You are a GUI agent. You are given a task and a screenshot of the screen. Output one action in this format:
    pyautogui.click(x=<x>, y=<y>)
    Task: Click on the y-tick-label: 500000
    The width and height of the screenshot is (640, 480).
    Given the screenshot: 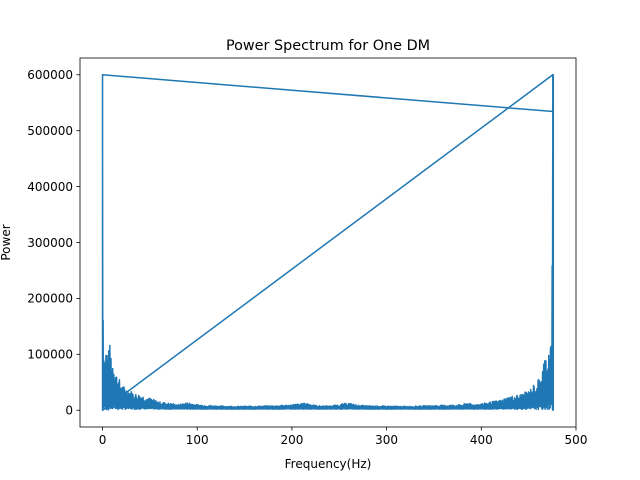 What is the action you would take?
    pyautogui.click(x=50, y=131)
    